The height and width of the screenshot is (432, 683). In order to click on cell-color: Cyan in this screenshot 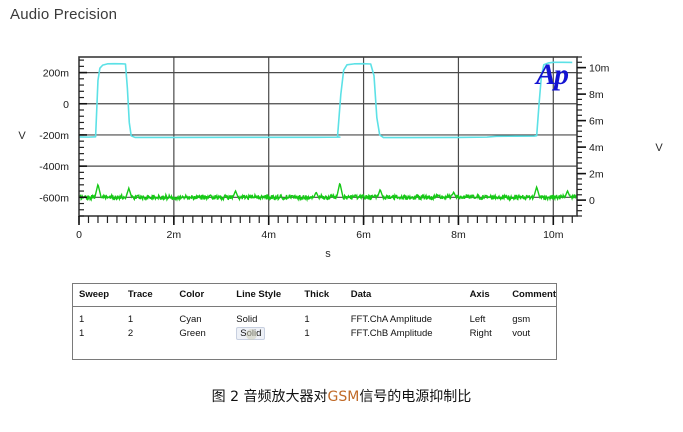, I will do `click(190, 319)`.